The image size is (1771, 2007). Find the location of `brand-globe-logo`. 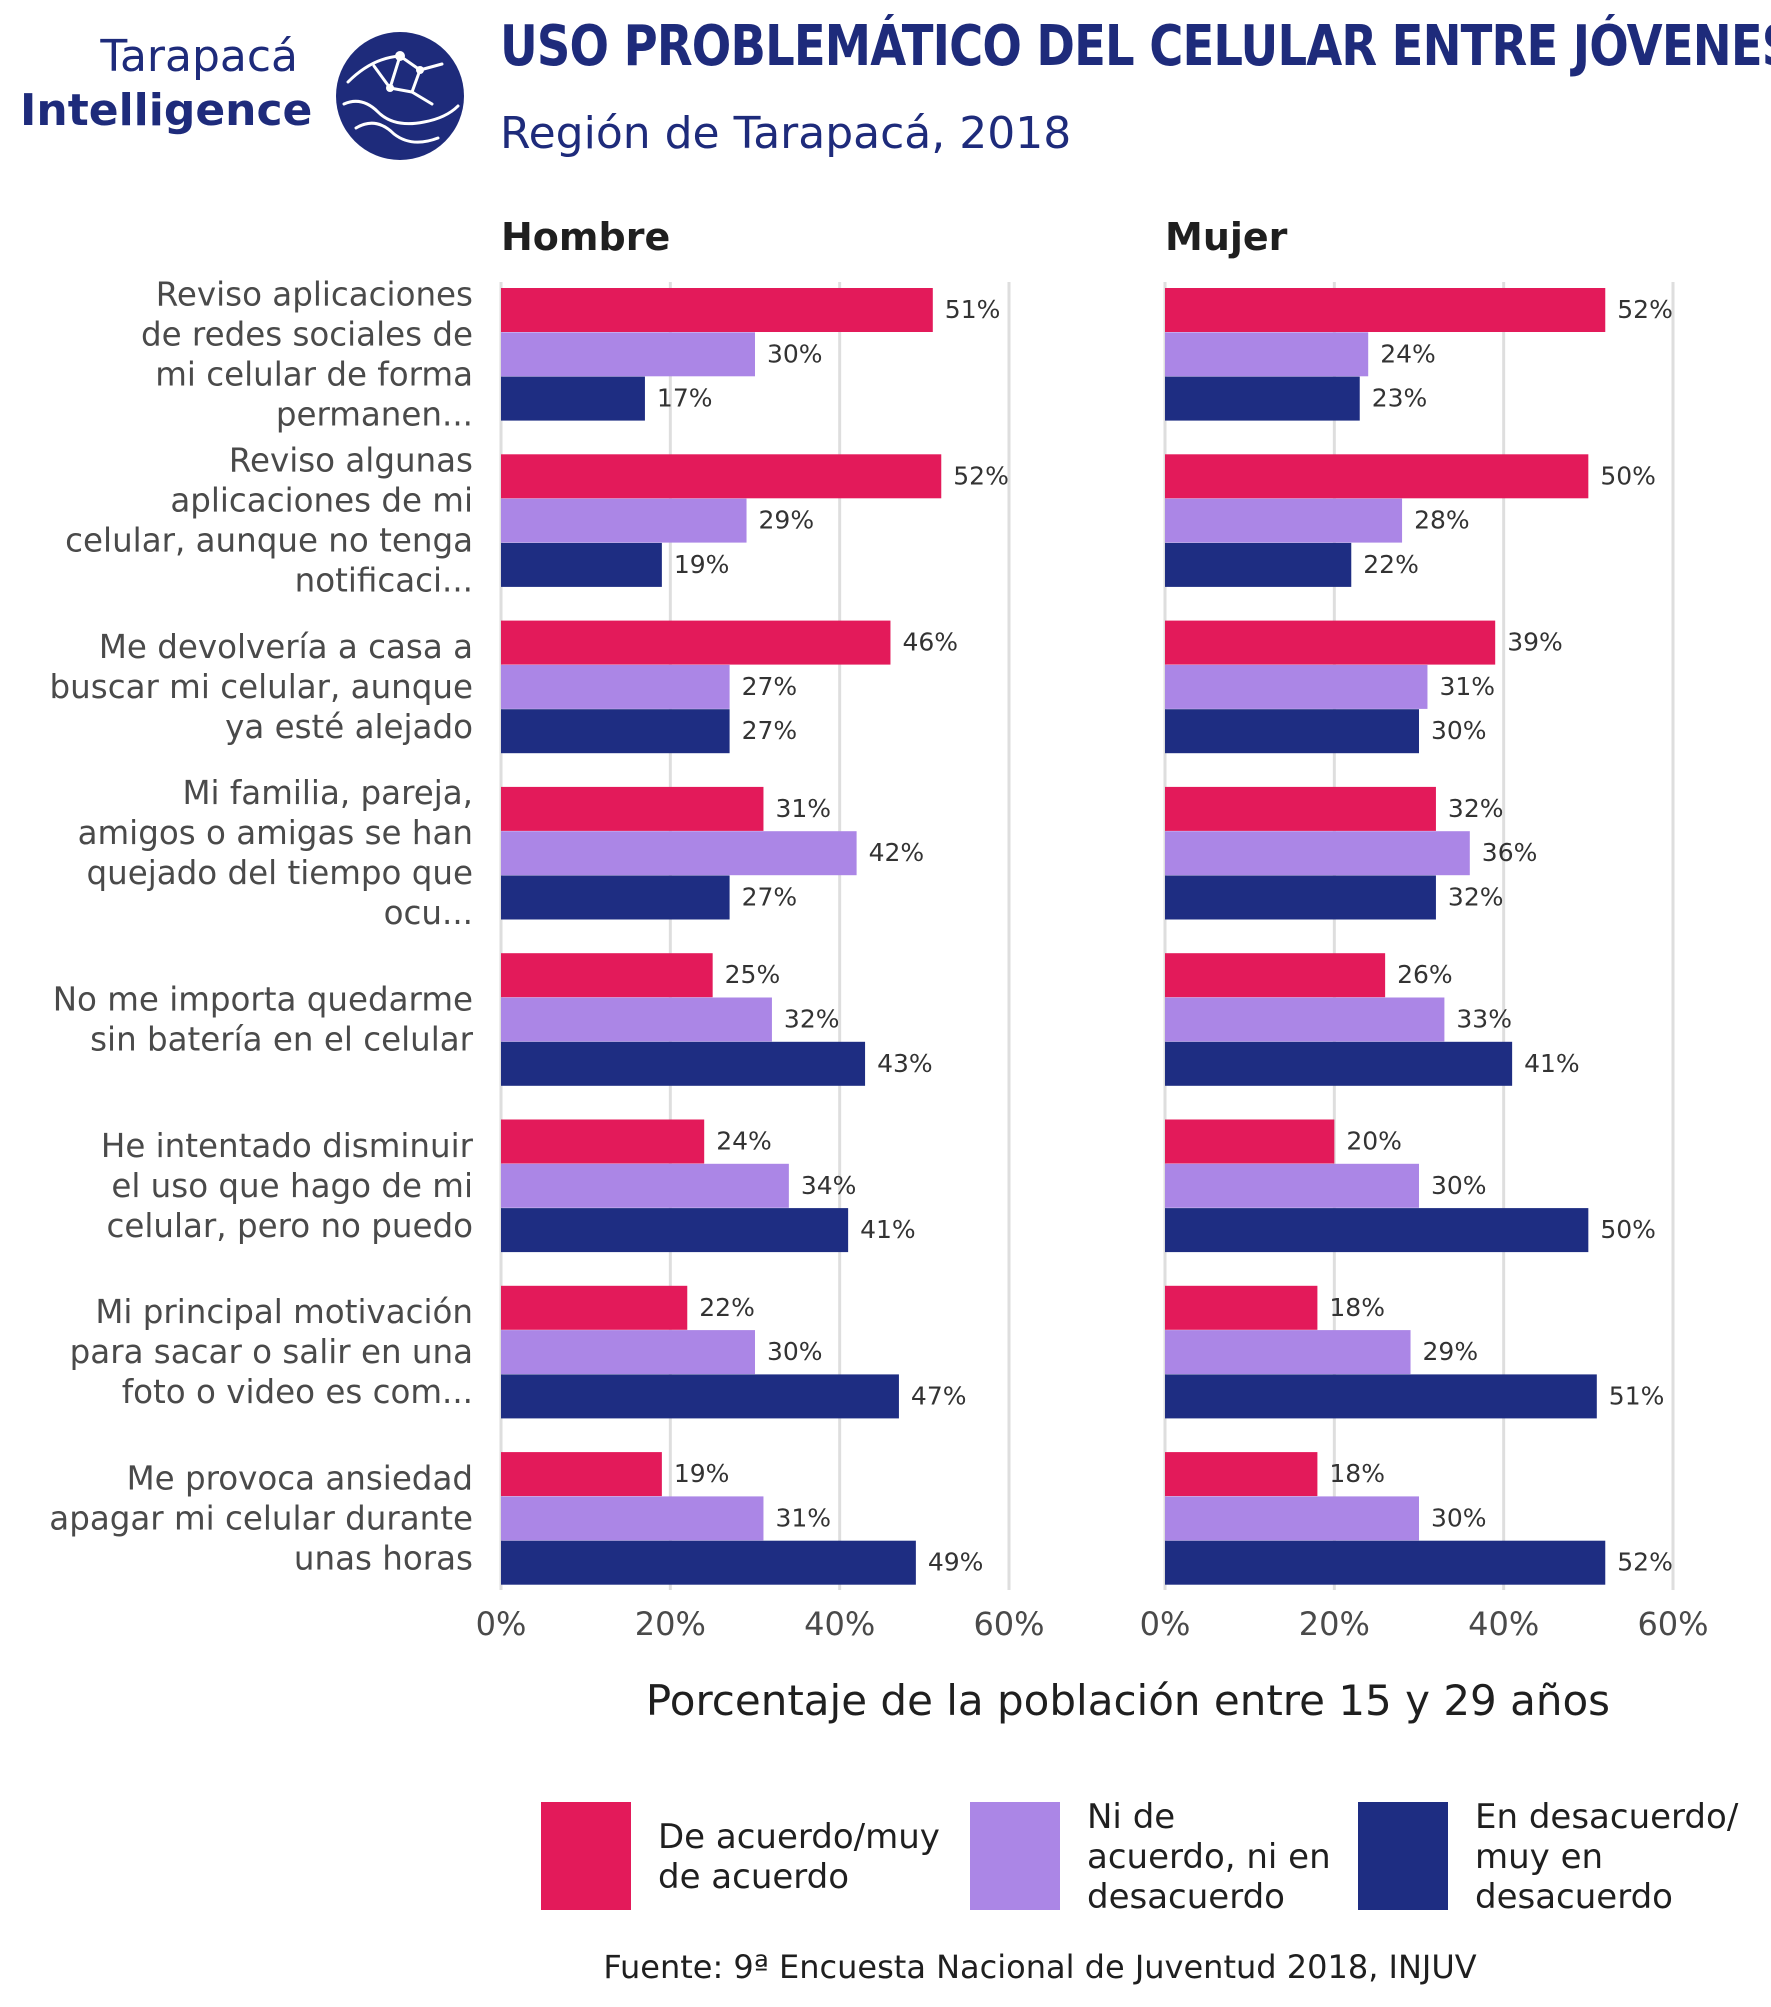

brand-globe-logo is located at coordinates (400, 96).